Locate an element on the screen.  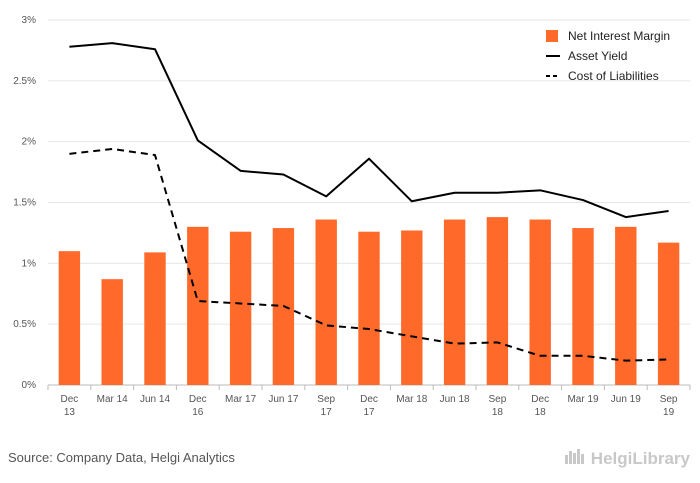
x-tick-label: Jun 19 is located at coordinates (626, 399).